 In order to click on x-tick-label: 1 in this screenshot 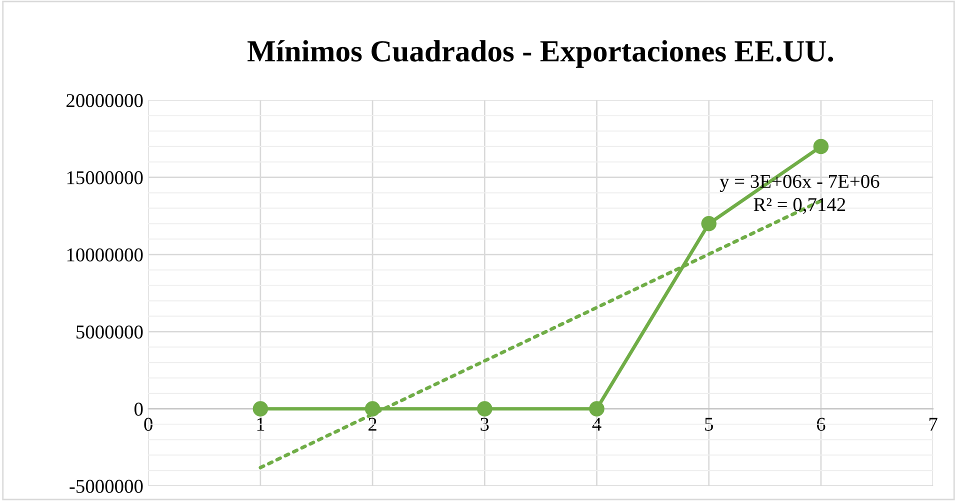, I will do `click(260, 424)`.